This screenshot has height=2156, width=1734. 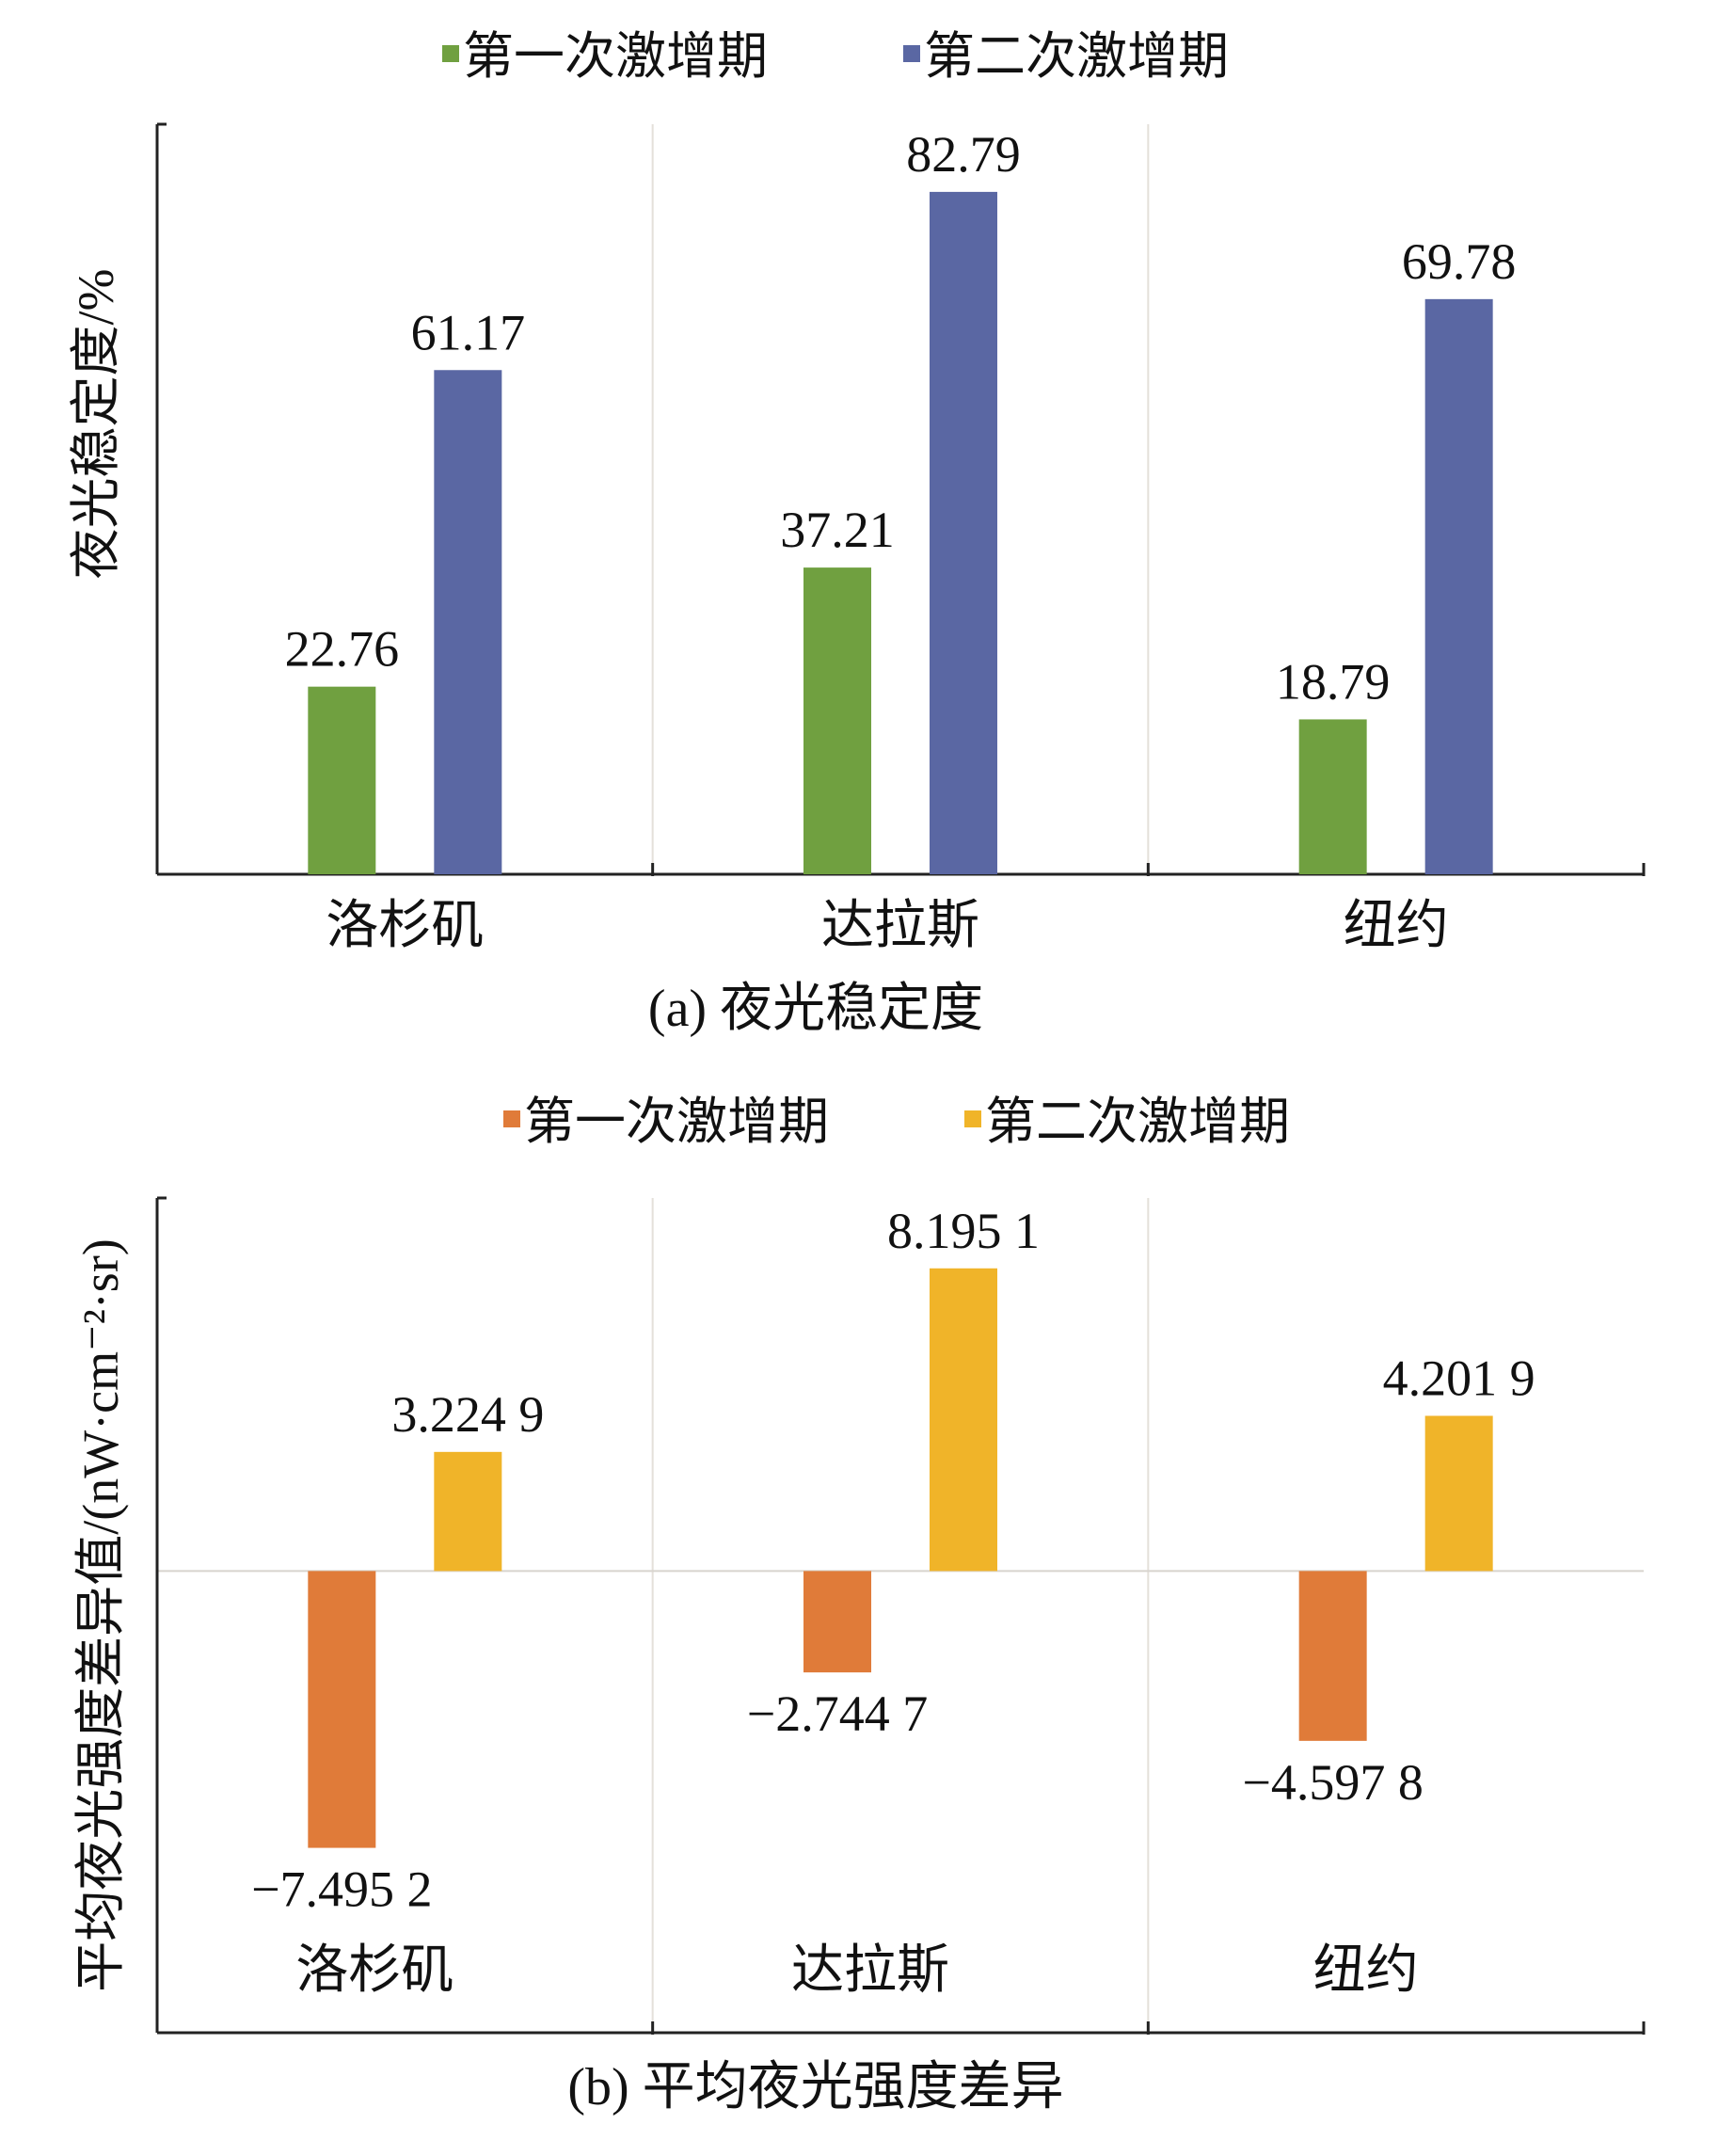 I want to click on y-axis-label: 夜光稳定度/%, so click(x=96, y=424).